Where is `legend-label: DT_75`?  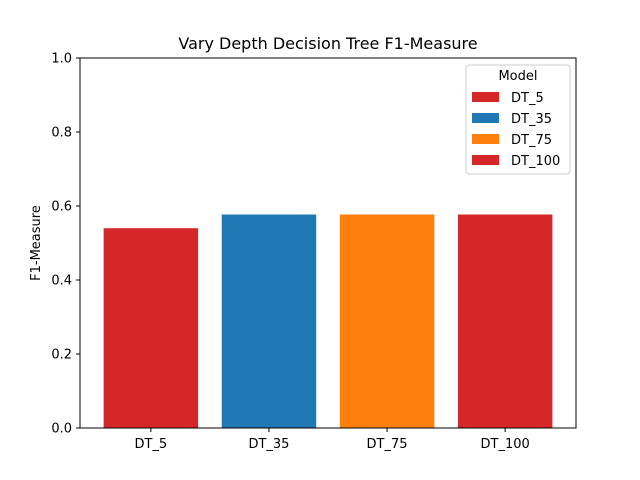 legend-label: DT_75 is located at coordinates (531, 140).